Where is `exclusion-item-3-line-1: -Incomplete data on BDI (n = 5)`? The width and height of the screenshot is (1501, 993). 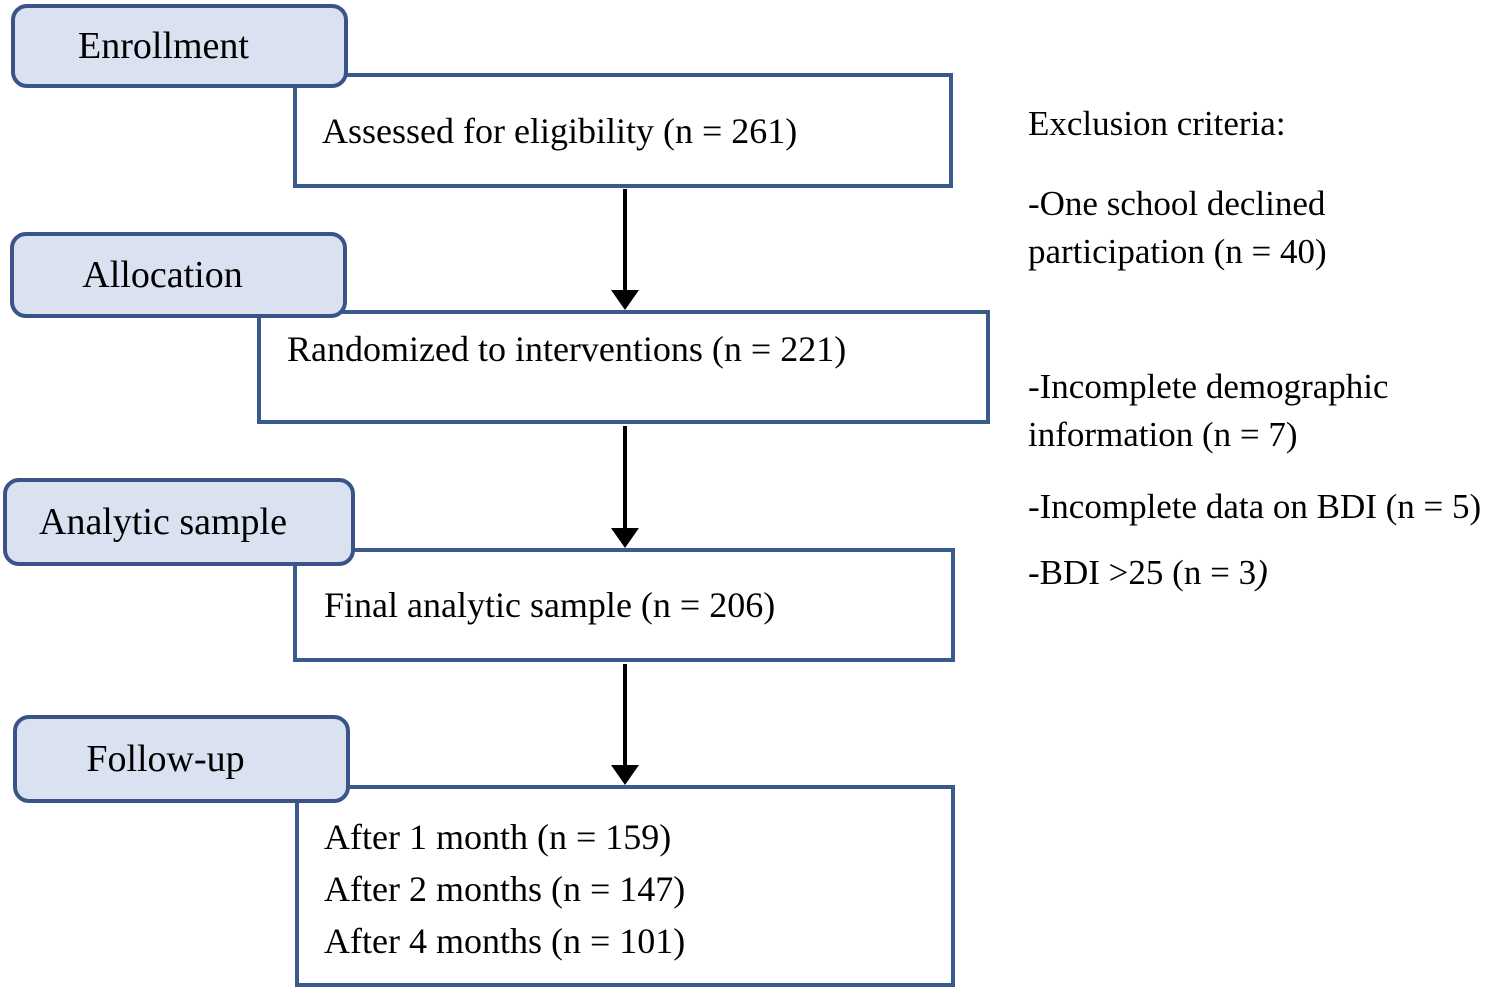 exclusion-item-3-line-1: -Incomplete data on BDI (n = 5) is located at coordinates (1254, 507).